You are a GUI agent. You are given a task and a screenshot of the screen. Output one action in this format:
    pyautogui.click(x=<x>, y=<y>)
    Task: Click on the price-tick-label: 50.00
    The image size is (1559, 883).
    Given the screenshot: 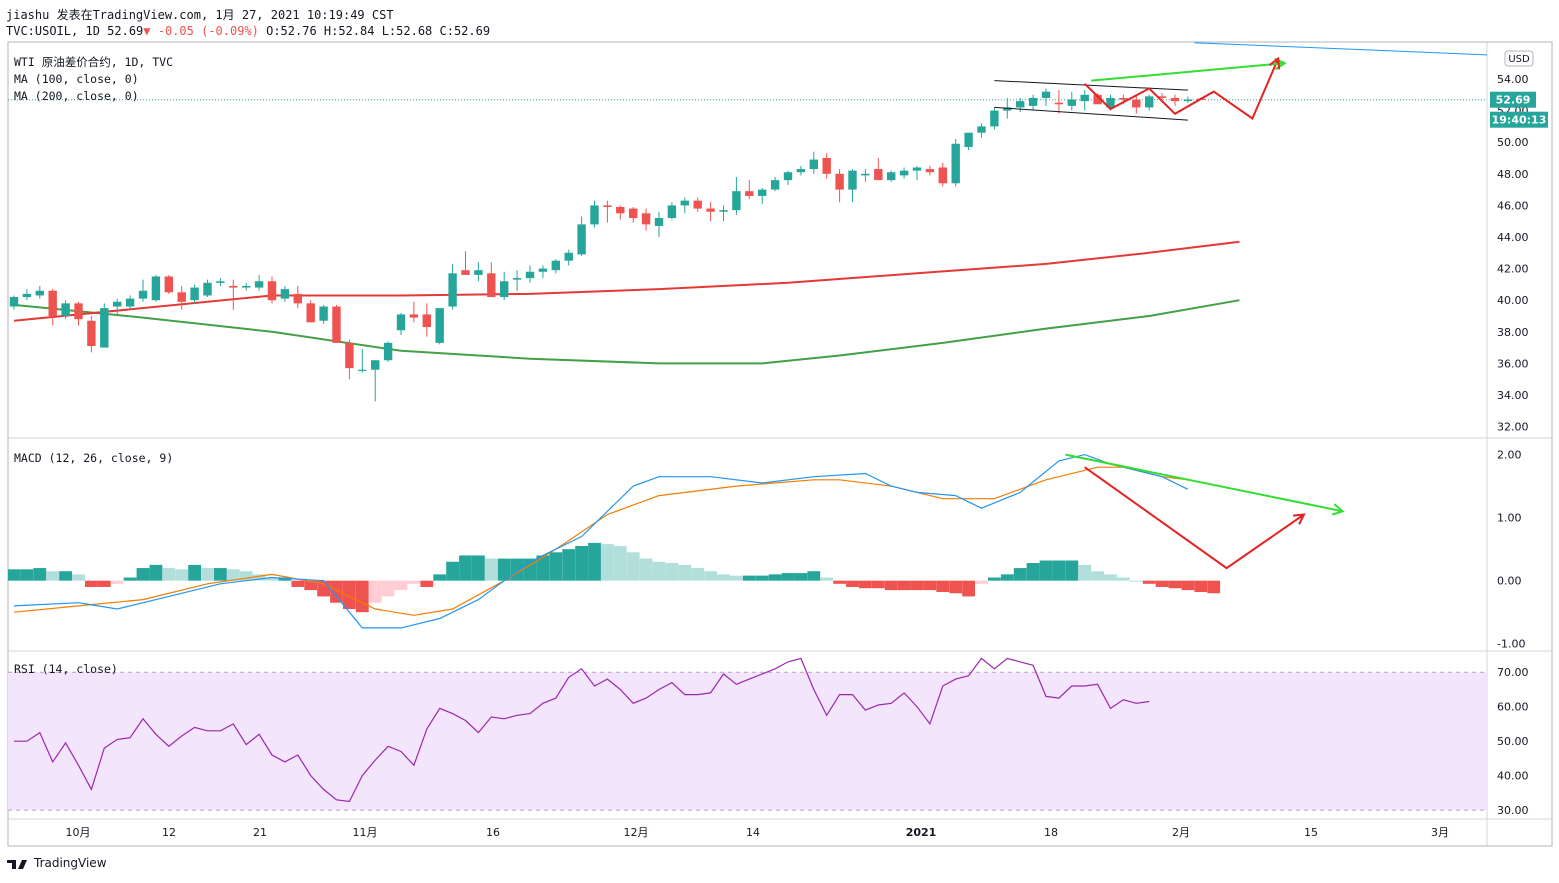 What is the action you would take?
    pyautogui.click(x=1513, y=142)
    